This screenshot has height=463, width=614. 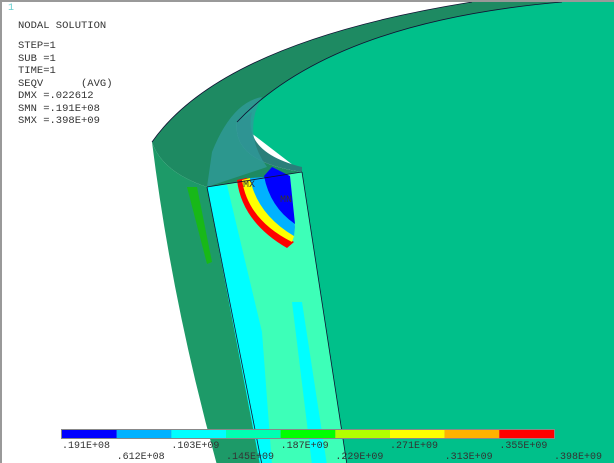 What do you see at coordinates (62, 26) in the screenshot?
I see `plot-title: NODAL SOLUTION` at bounding box center [62, 26].